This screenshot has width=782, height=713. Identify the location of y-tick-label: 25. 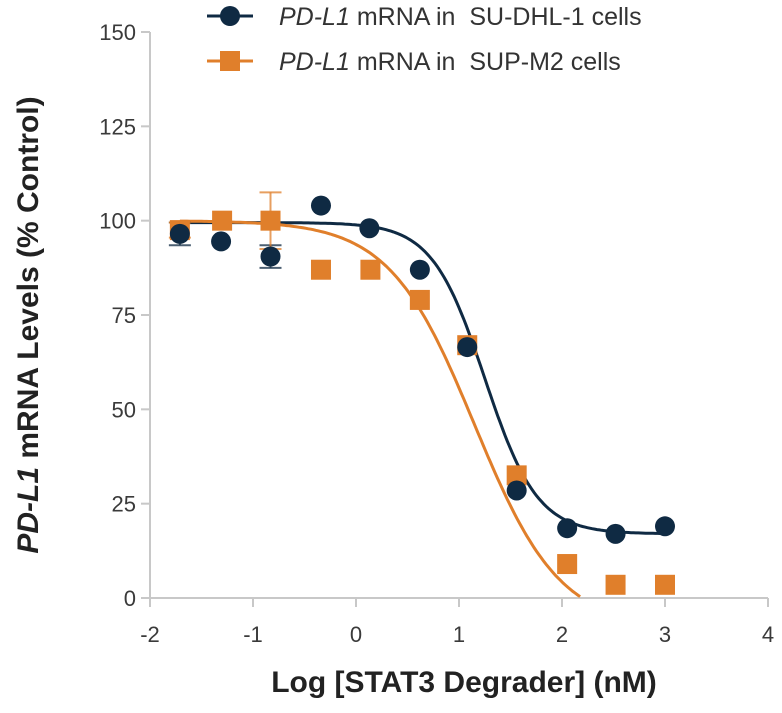
(124, 504).